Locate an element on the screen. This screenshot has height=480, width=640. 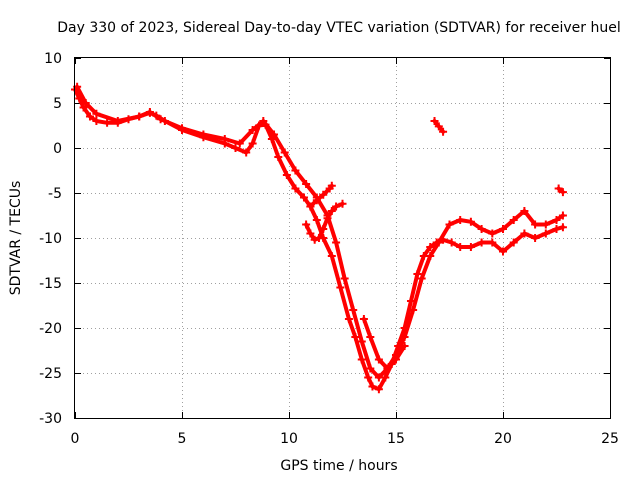
x-tick-label: 10 is located at coordinates (289, 439).